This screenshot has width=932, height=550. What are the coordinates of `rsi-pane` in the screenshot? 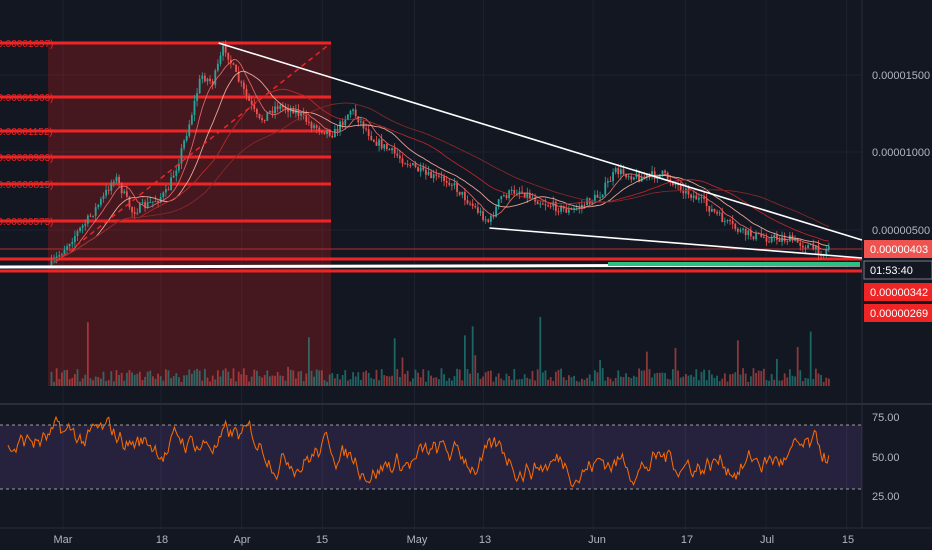 It's located at (431, 452).